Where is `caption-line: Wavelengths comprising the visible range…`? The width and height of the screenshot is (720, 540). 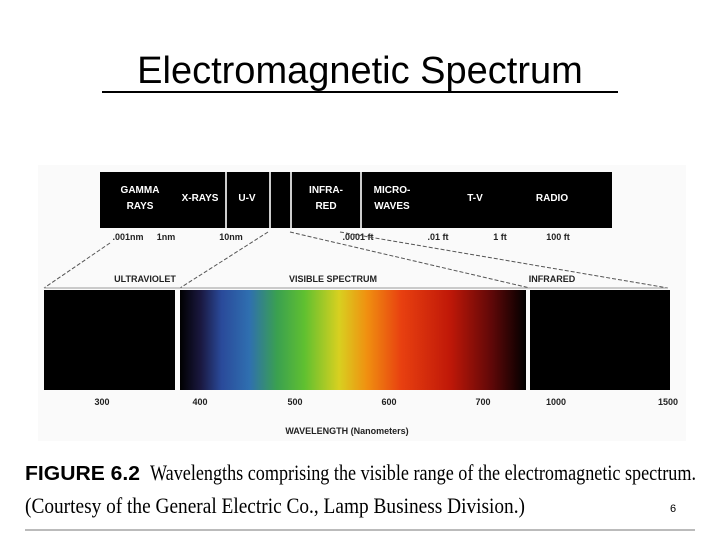 caption-line: Wavelengths comprising the visible range… is located at coordinates (423, 472).